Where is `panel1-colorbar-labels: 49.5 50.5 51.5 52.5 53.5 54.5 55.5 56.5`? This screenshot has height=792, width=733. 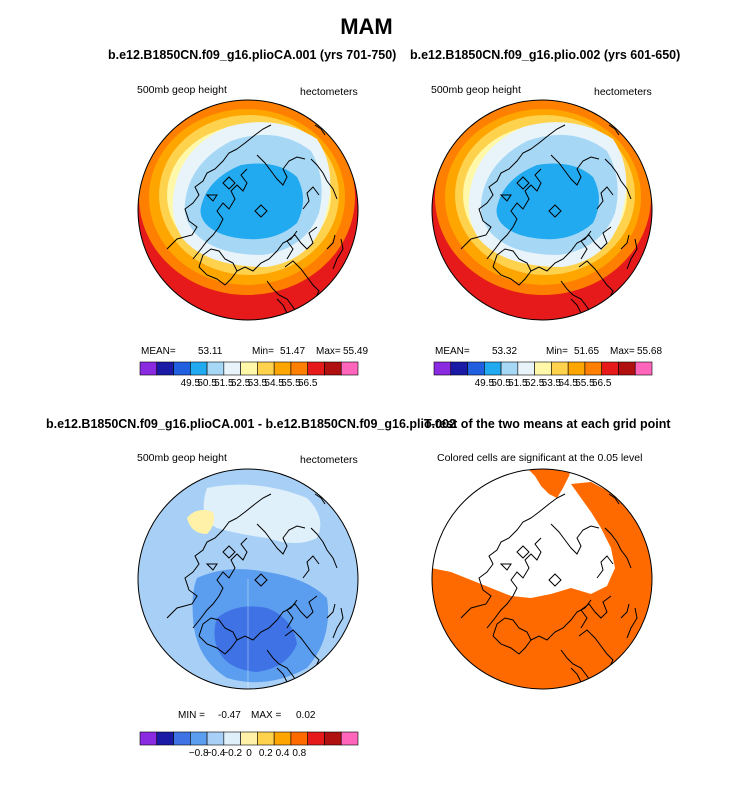 panel1-colorbar-labels: 49.5 50.5 51.5 52.5 53.5 54.5 55.5 56.5 is located at coordinates (249, 385).